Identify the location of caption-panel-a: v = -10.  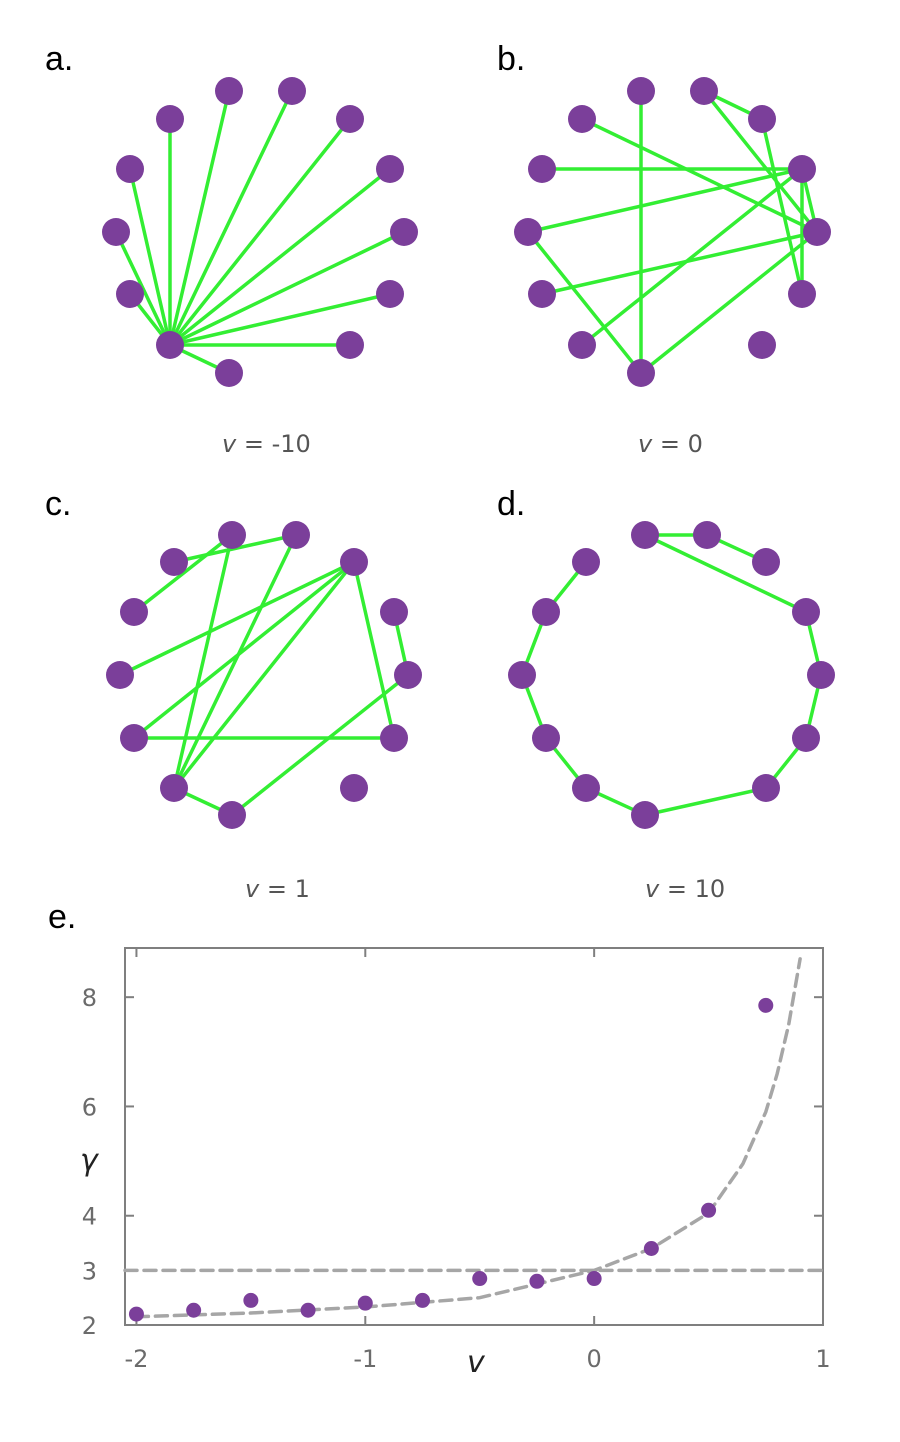
(266, 444).